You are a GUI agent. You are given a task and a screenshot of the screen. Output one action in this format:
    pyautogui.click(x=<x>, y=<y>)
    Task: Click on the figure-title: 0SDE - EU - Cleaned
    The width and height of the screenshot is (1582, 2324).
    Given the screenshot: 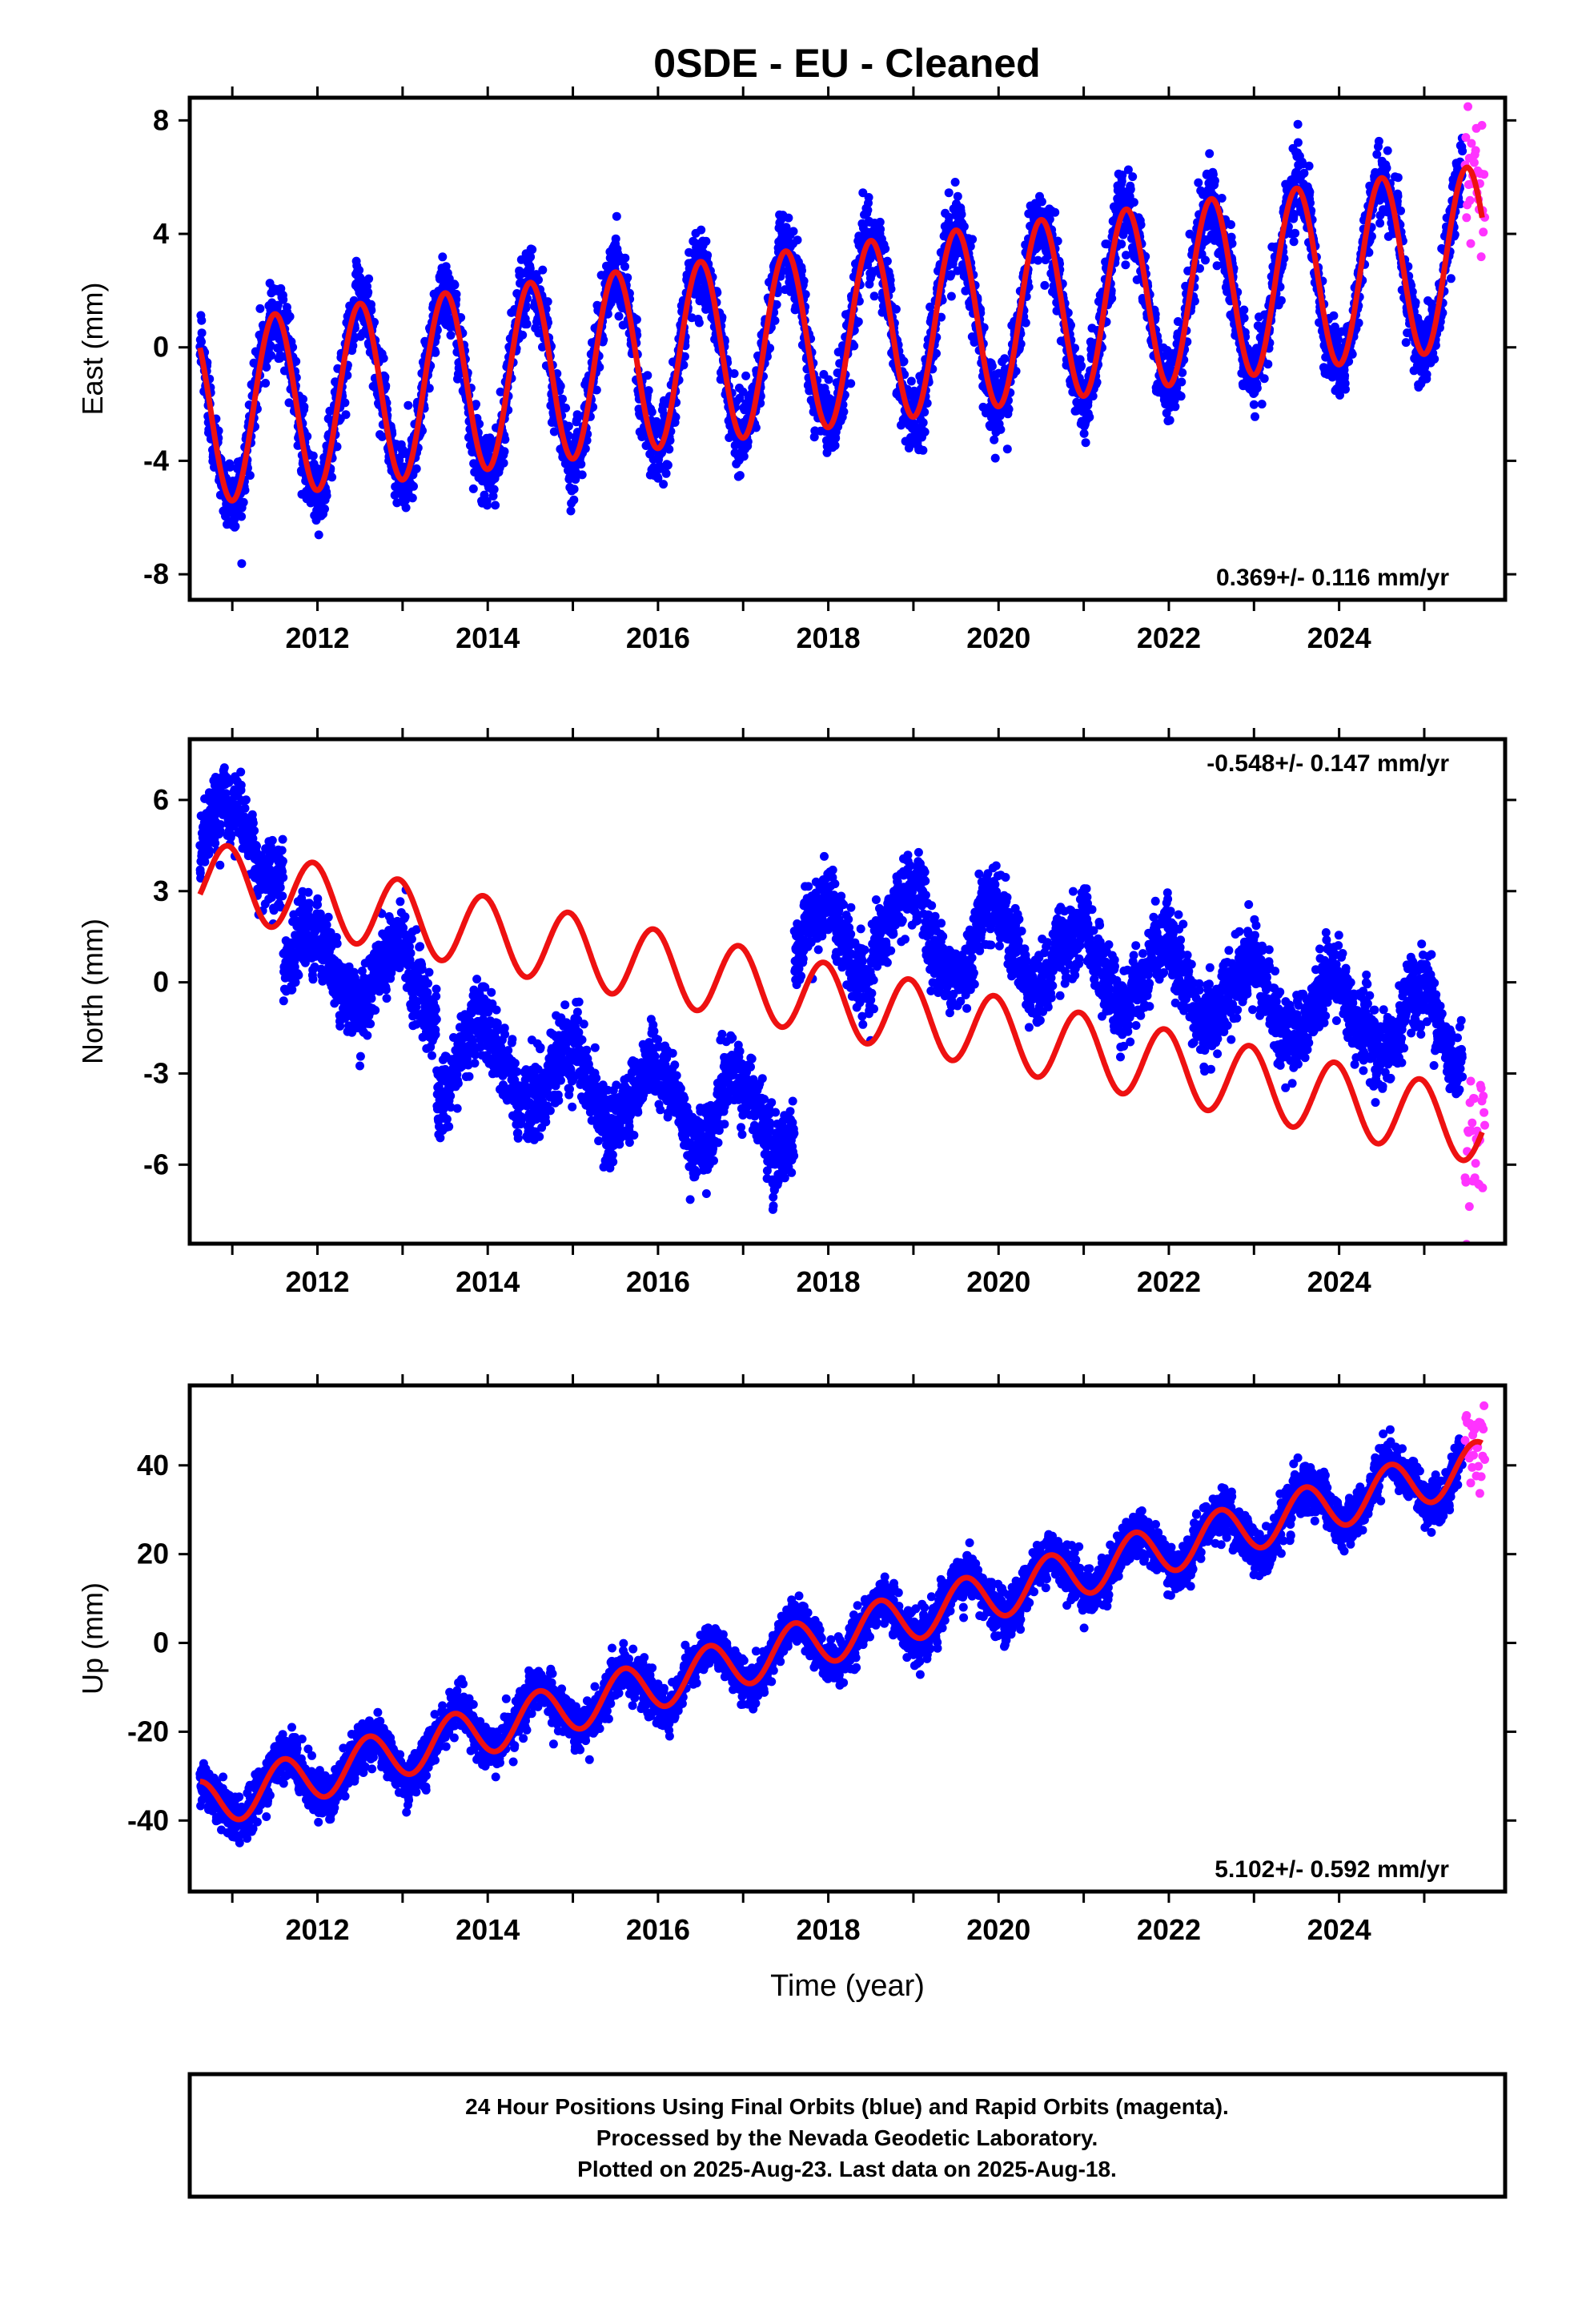 What is the action you would take?
    pyautogui.click(x=847, y=63)
    